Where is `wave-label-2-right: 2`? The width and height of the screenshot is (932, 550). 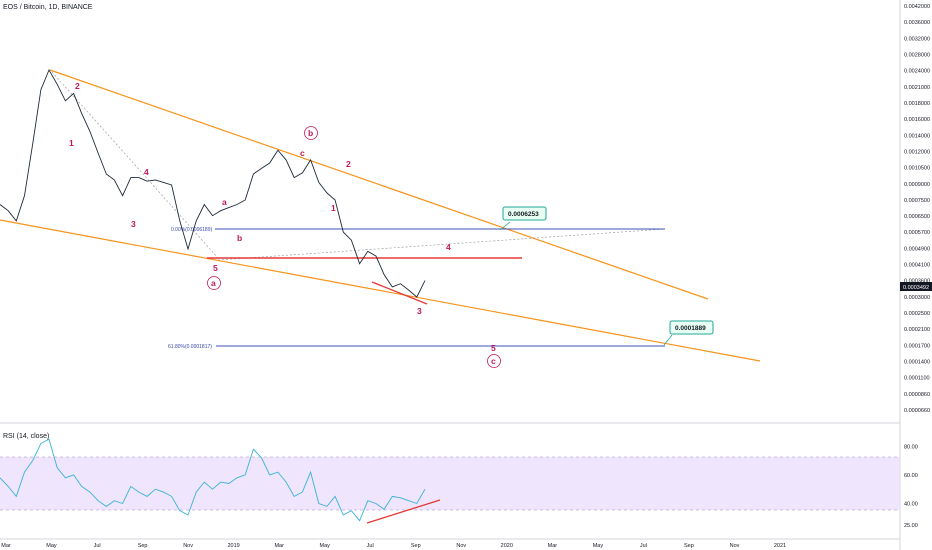 wave-label-2-right: 2 is located at coordinates (348, 164).